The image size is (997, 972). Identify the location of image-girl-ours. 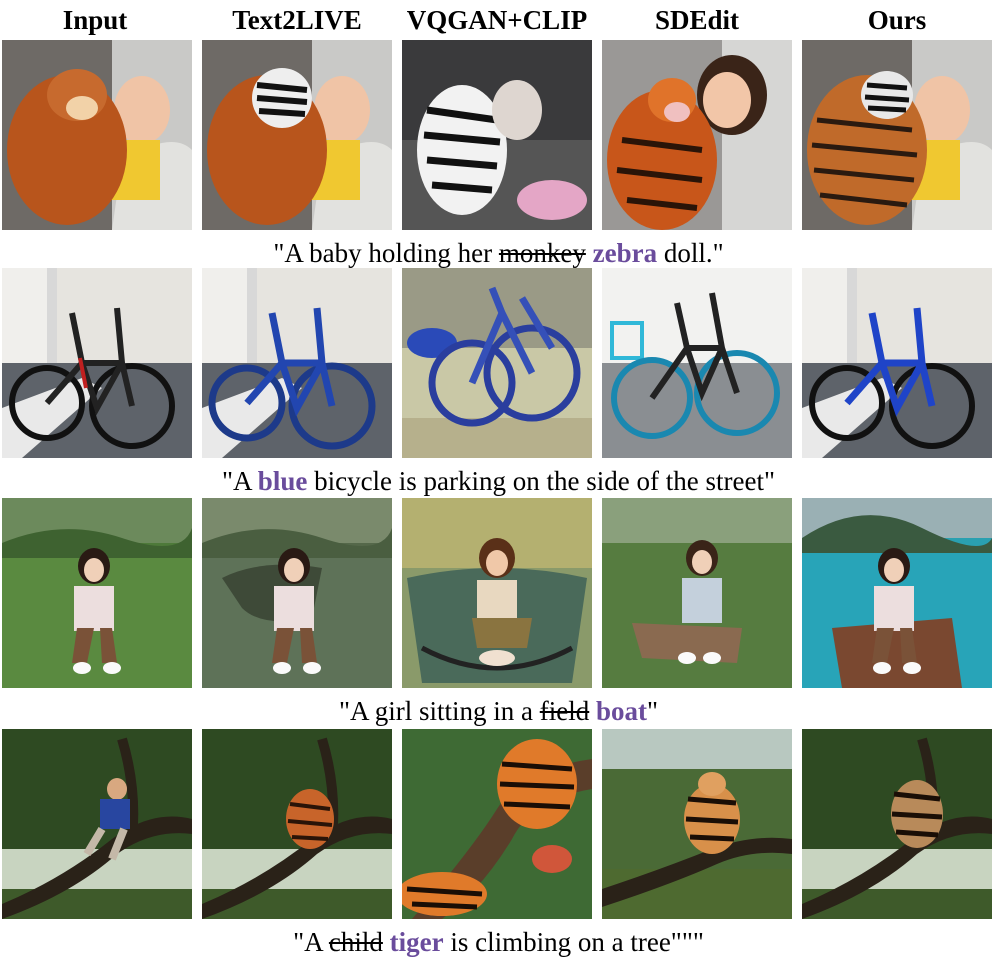
(897, 593).